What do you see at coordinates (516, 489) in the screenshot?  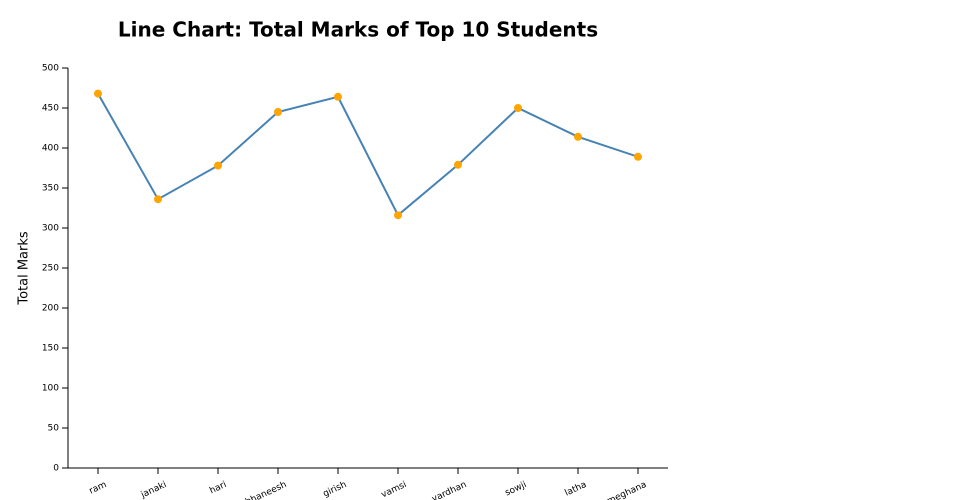 I see `x-tick-label: sowji` at bounding box center [516, 489].